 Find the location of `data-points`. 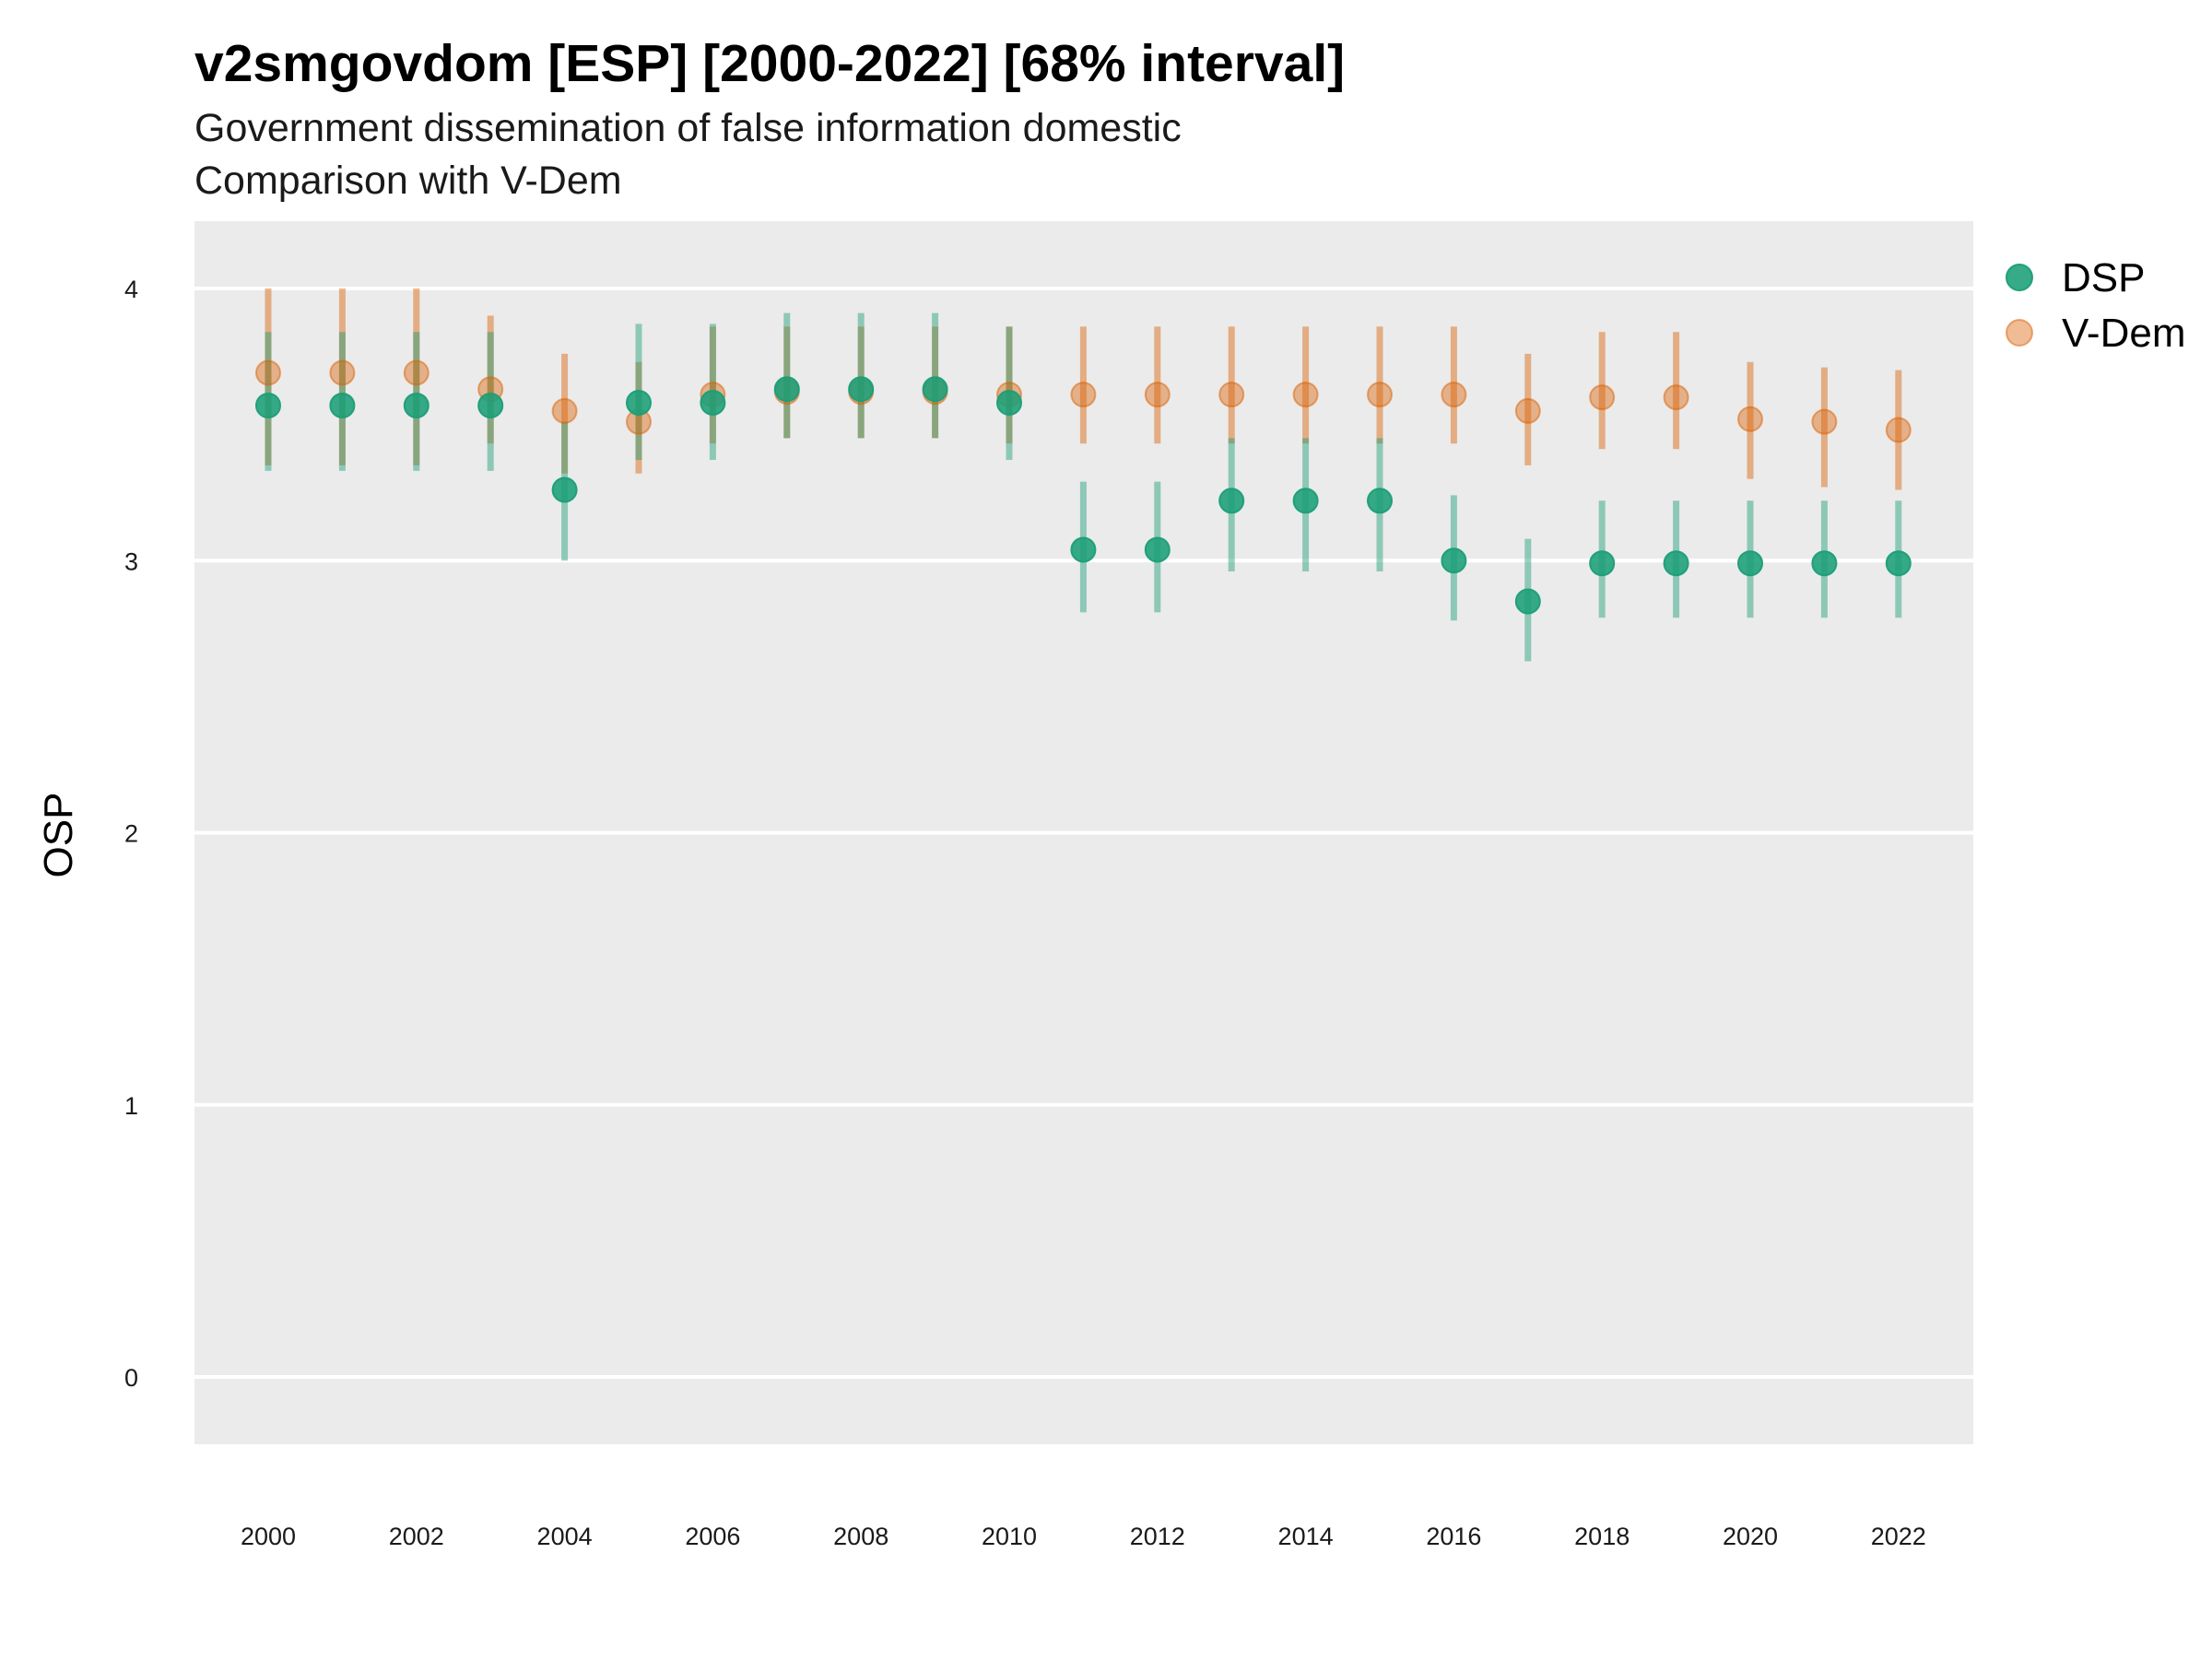

data-points is located at coordinates (1083, 487).